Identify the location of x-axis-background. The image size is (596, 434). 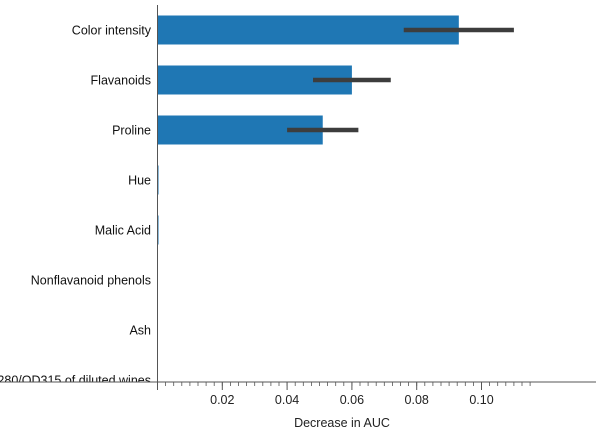
(298, 408).